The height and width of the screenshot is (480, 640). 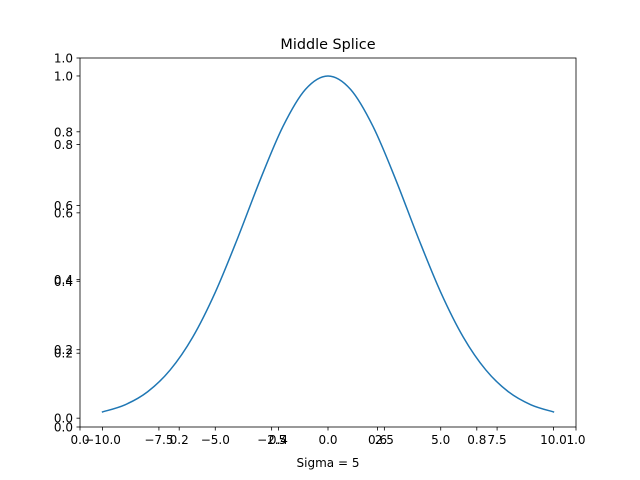 What do you see at coordinates (215, 440) in the screenshot?
I see `inner-x-tick-label-2: −5.0` at bounding box center [215, 440].